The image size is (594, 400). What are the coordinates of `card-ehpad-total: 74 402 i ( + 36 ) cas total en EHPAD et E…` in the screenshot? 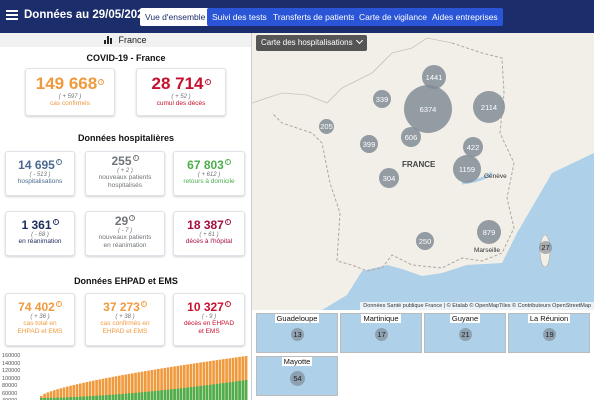 It's located at (40, 319).